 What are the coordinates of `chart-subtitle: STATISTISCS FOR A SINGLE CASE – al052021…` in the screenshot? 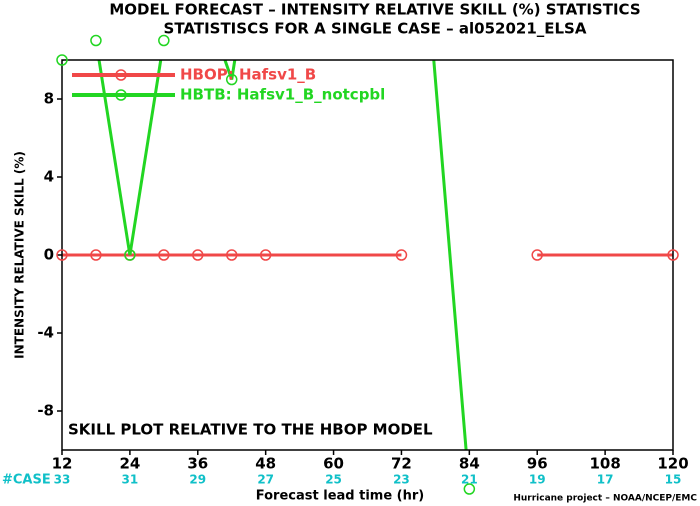 It's located at (375, 29).